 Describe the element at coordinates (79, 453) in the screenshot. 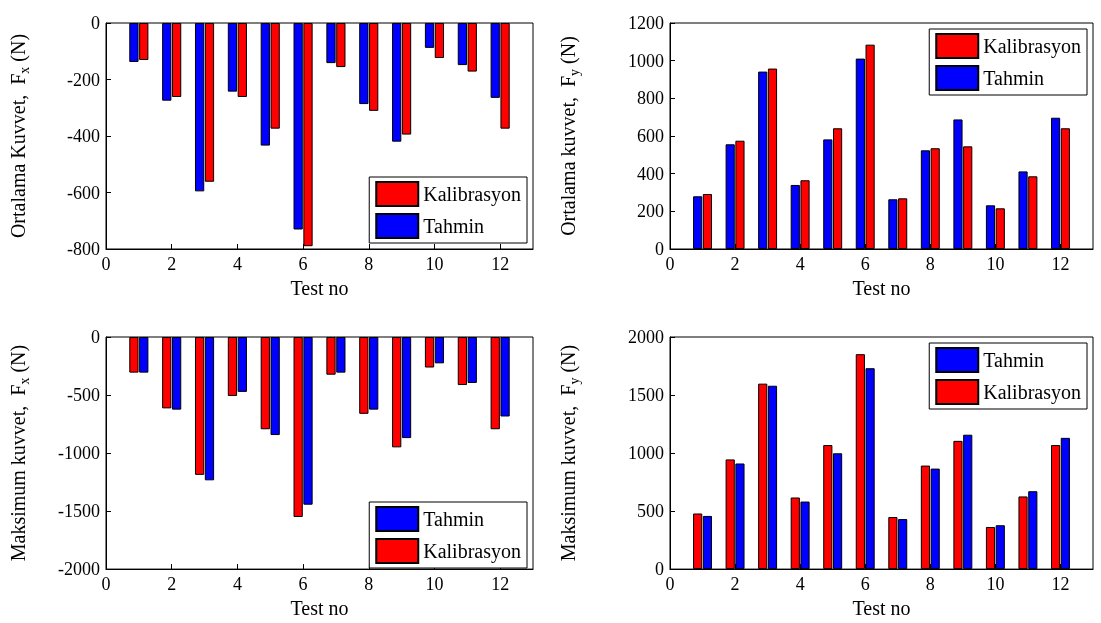

I see `y-tick-label: -1000` at that location.